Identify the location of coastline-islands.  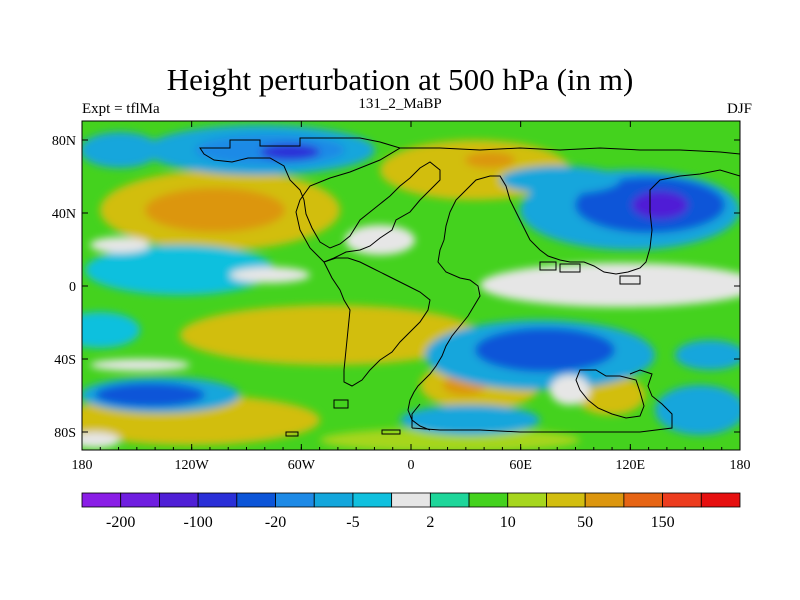
(463, 349).